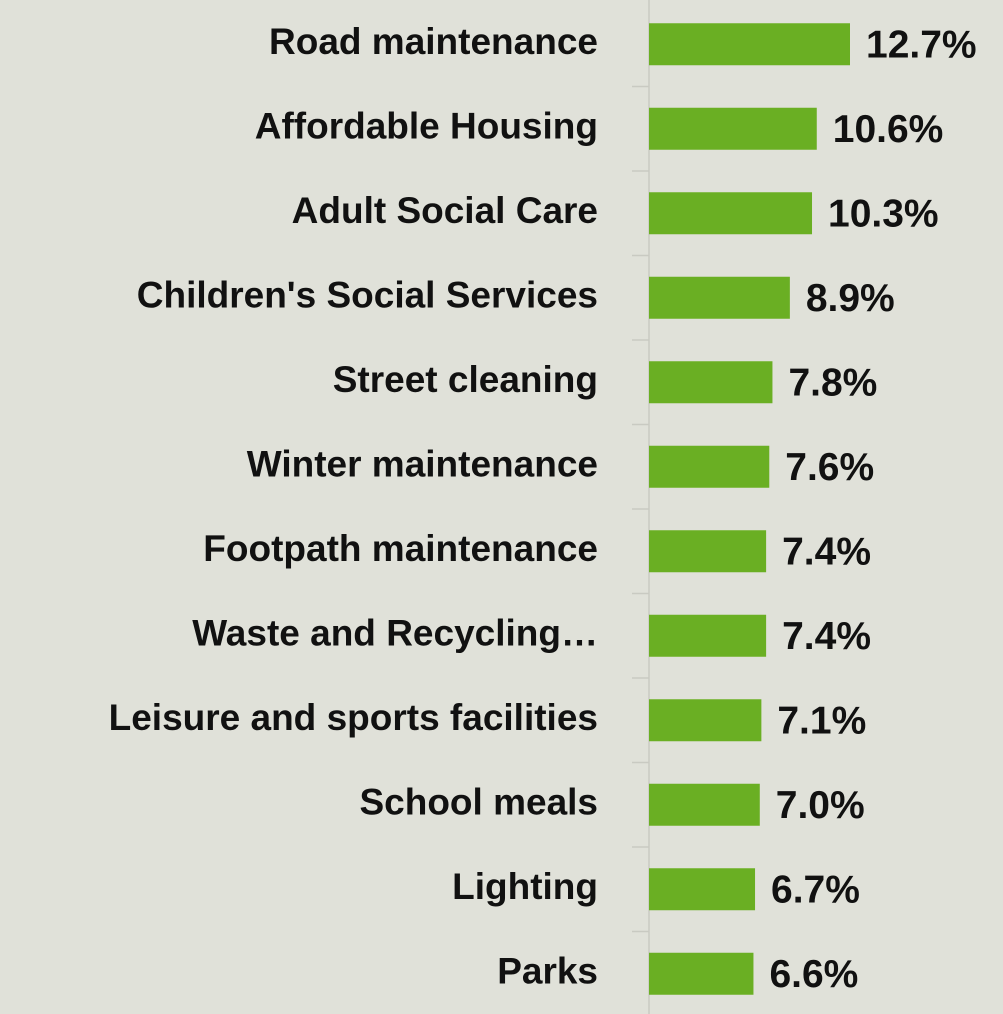 The image size is (1003, 1014). I want to click on category-label: Adult Social Care, so click(445, 210).